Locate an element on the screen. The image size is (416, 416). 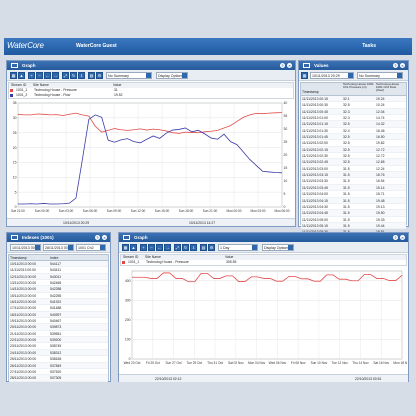
legend-id: 1001_2 is located at coordinates (22, 95).